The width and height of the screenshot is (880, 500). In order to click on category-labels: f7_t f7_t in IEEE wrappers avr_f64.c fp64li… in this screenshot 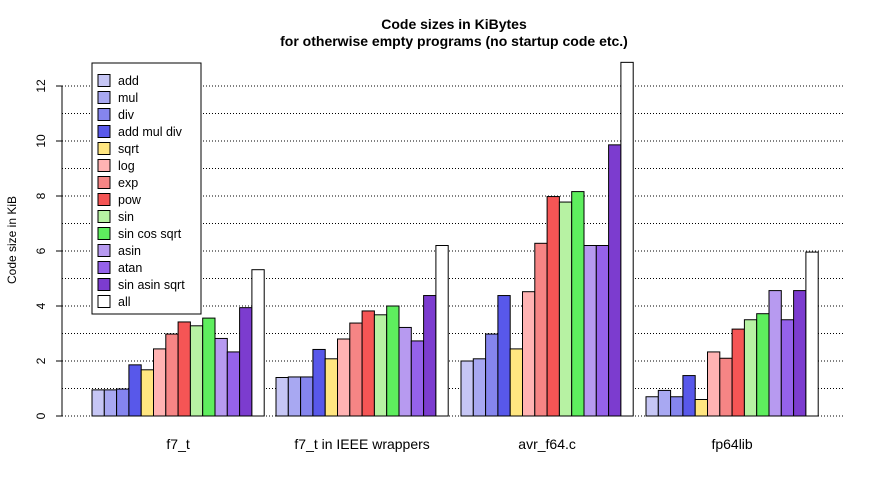, I will do `click(459, 444)`.